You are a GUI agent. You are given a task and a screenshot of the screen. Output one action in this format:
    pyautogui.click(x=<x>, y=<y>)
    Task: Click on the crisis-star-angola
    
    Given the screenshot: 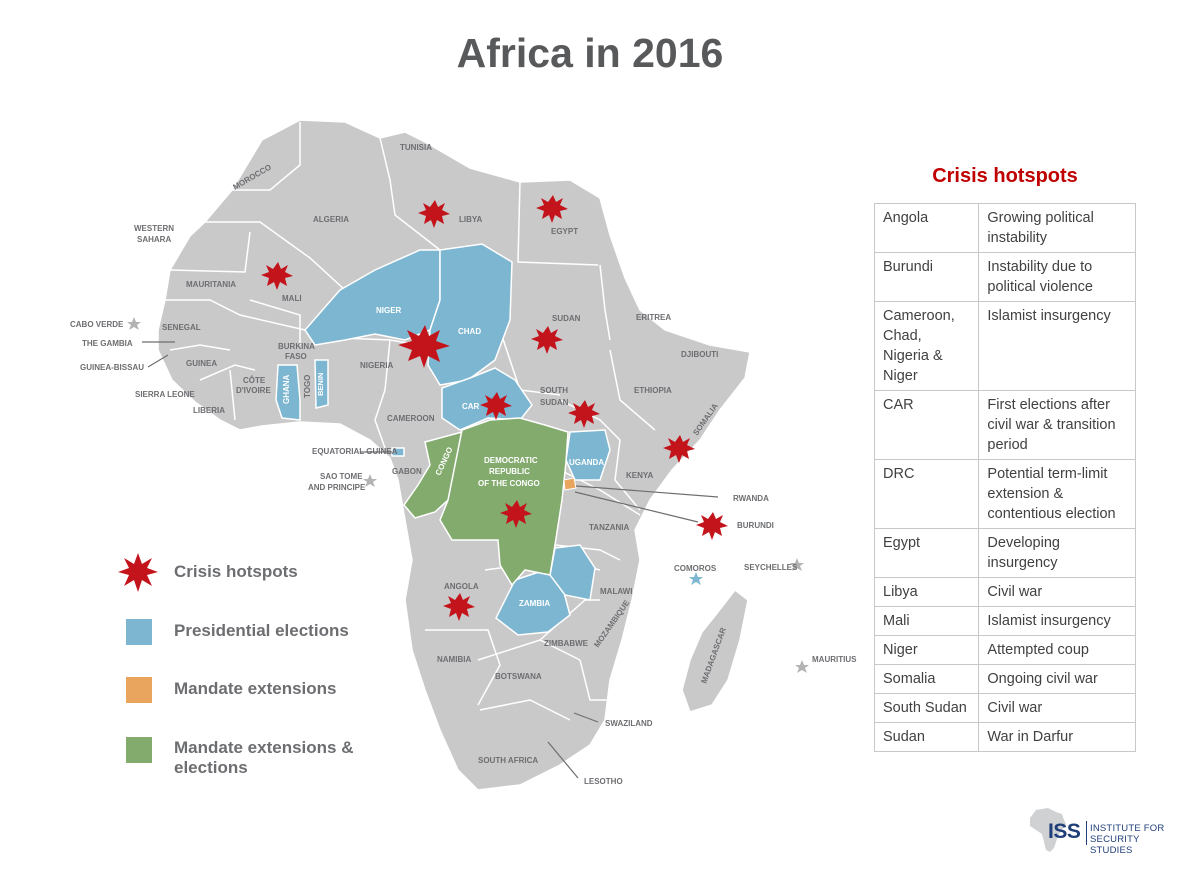 What is the action you would take?
    pyautogui.click(x=459, y=607)
    